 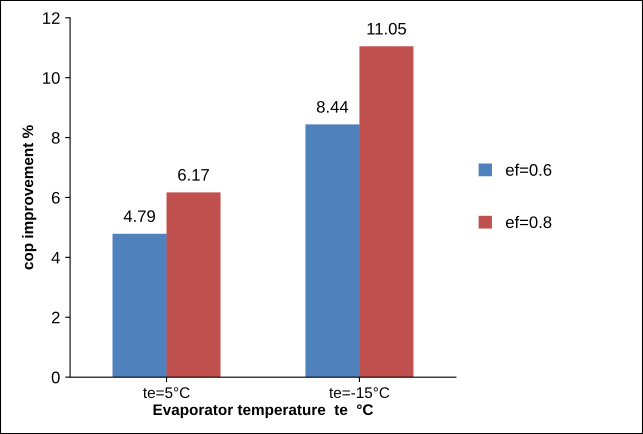 What do you see at coordinates (386, 28) in the screenshot?
I see `data-label: 11.05` at bounding box center [386, 28].